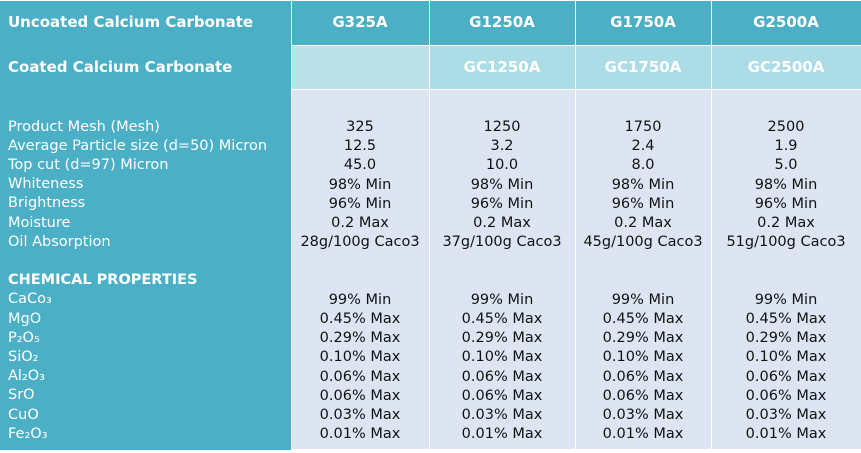 The image size is (861, 453). I want to click on chemical-label: MgO, so click(25, 318).